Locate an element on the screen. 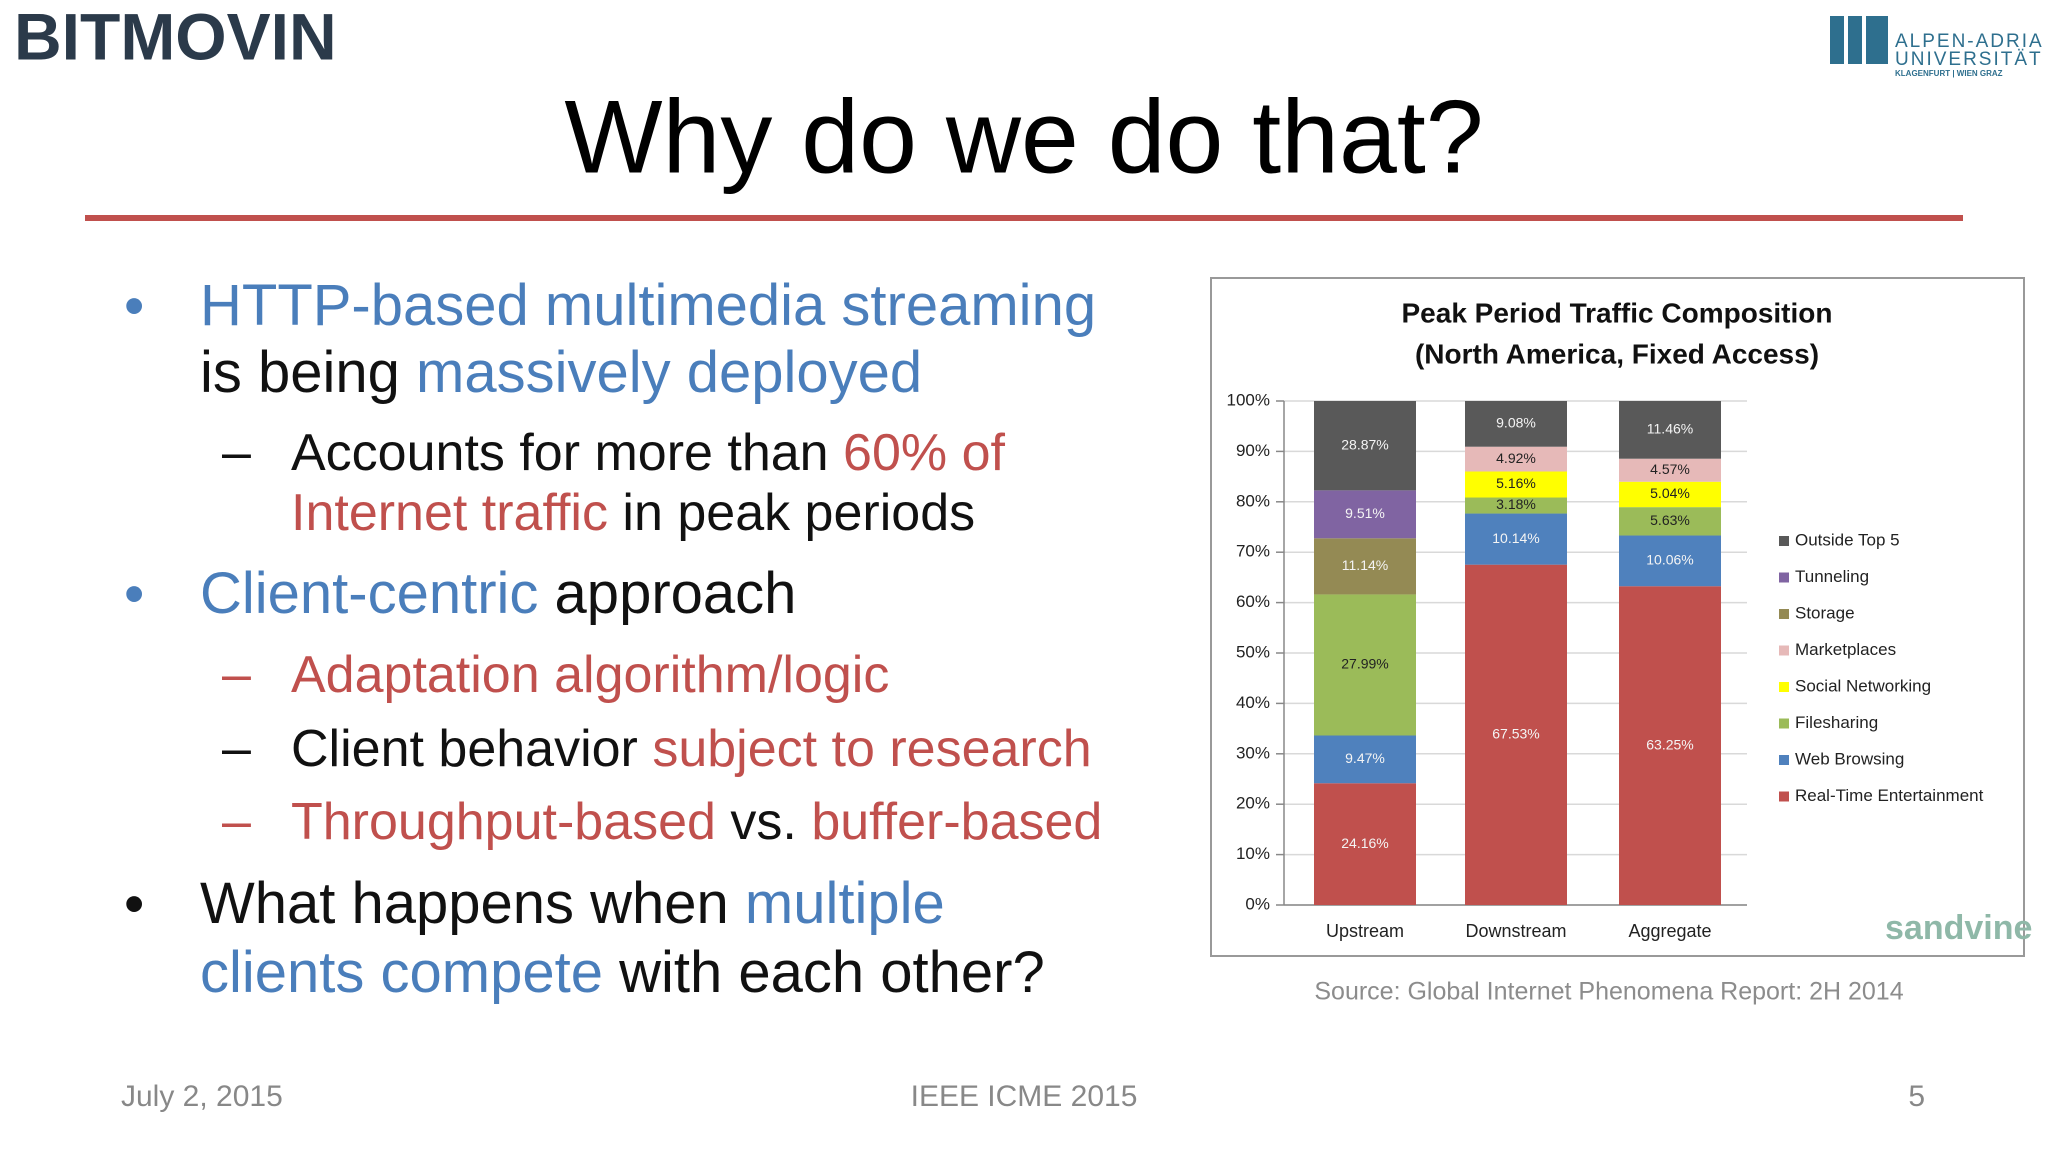  data-label: 9.08% is located at coordinates (1516, 423).